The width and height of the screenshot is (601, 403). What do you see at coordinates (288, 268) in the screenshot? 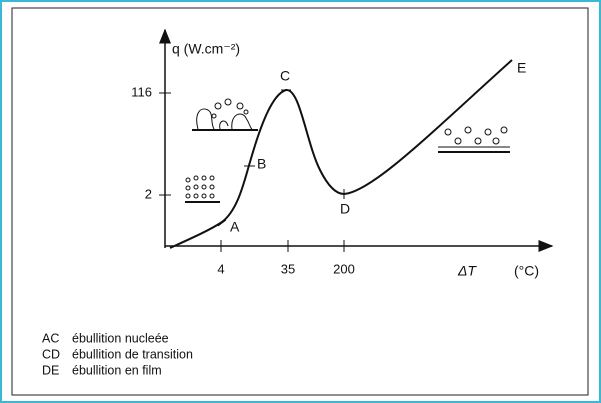
I see `x-tick-label: 35` at bounding box center [288, 268].